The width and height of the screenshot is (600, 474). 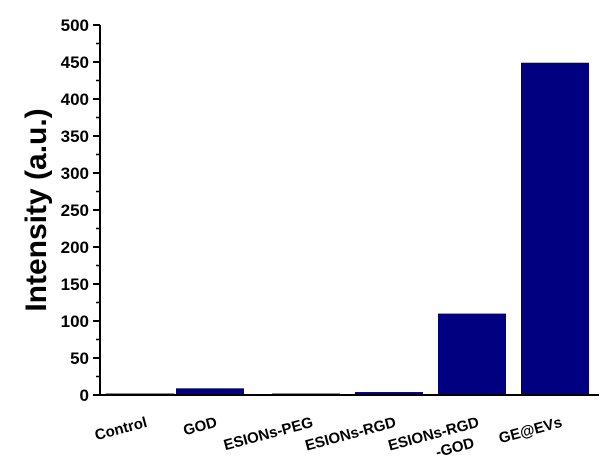 I want to click on y-tick-label: 200, so click(x=75, y=247).